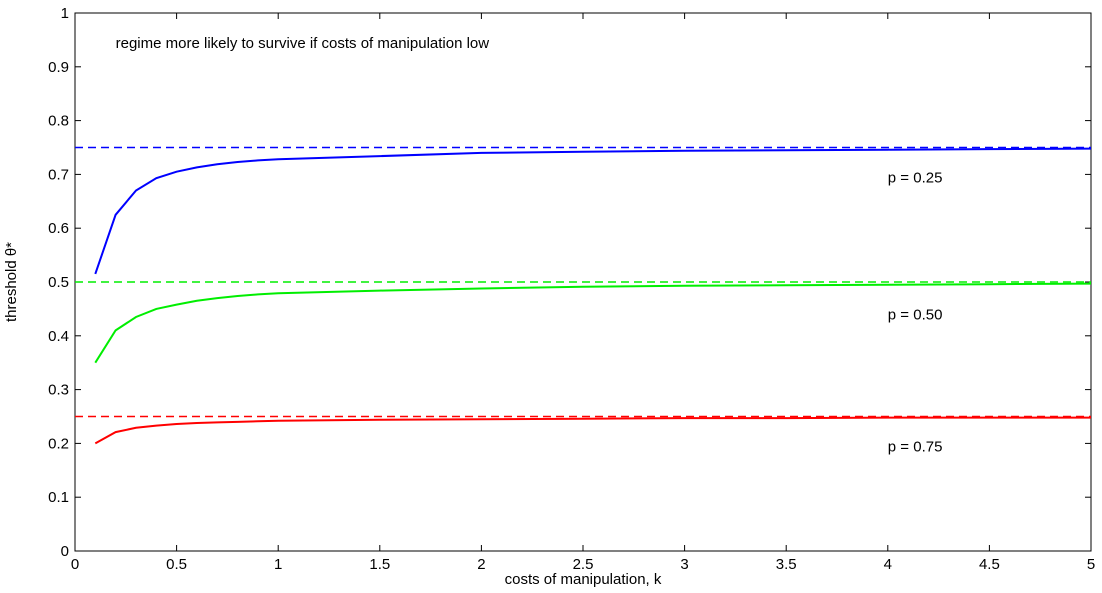  I want to click on y-axis-title: threshold θ*, so click(11, 282).